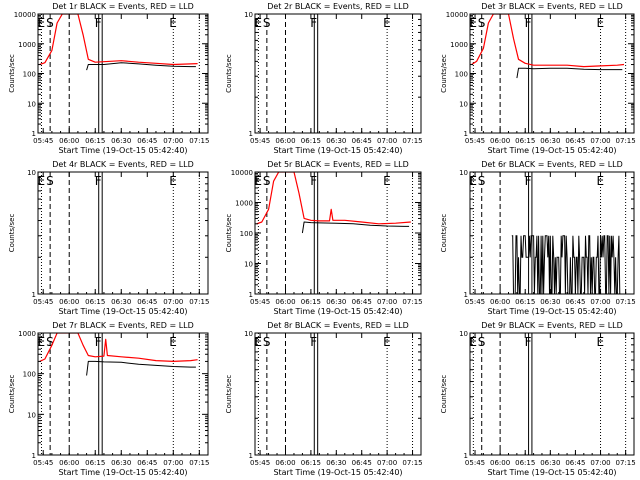 This screenshot has height=480, width=640. What do you see at coordinates (600, 141) in the screenshot?
I see `chart-3-xtick-label-6: 07:00` at bounding box center [600, 141].